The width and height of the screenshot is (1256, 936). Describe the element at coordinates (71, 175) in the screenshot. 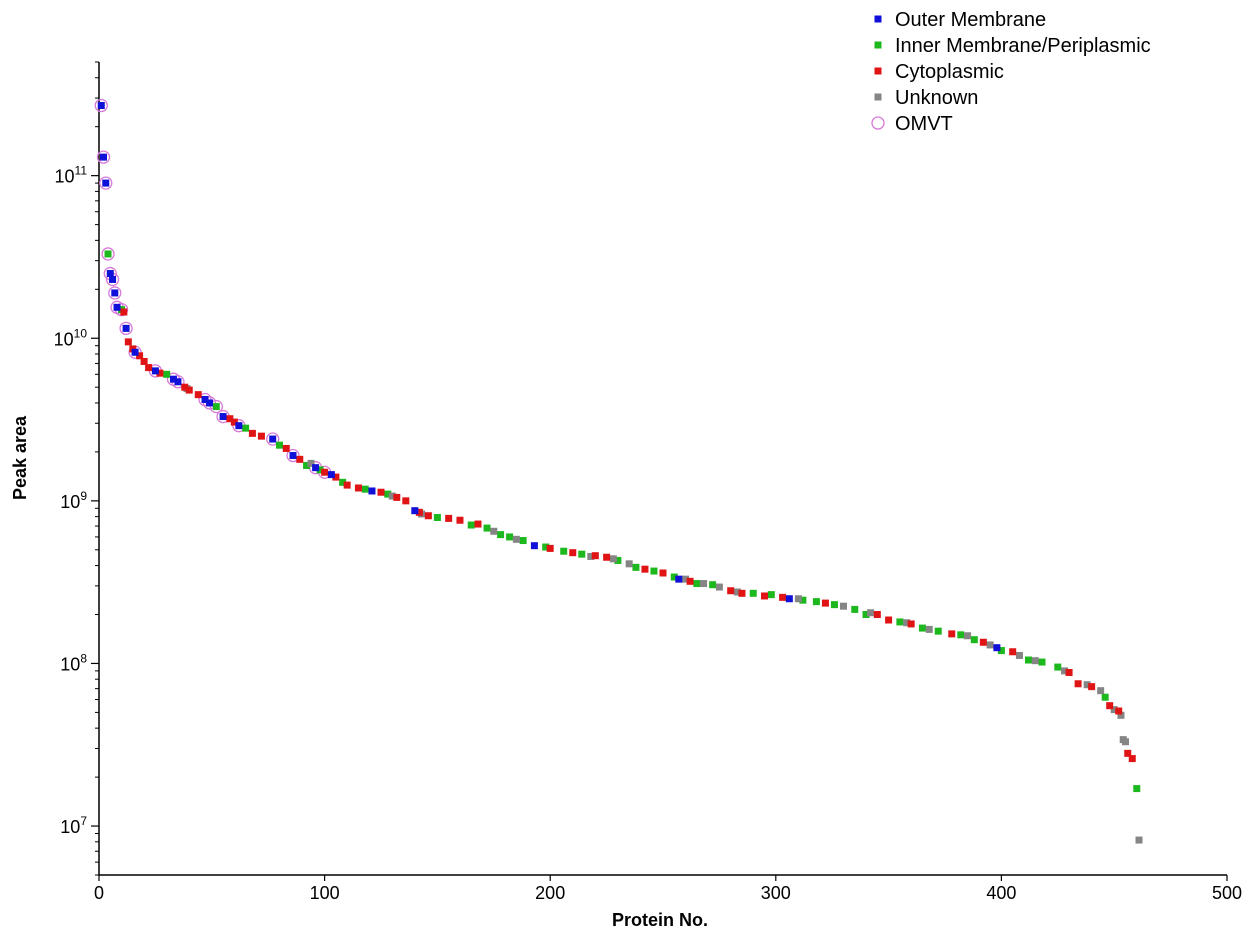

I see `y-tick-label: 10¹¹` at that location.